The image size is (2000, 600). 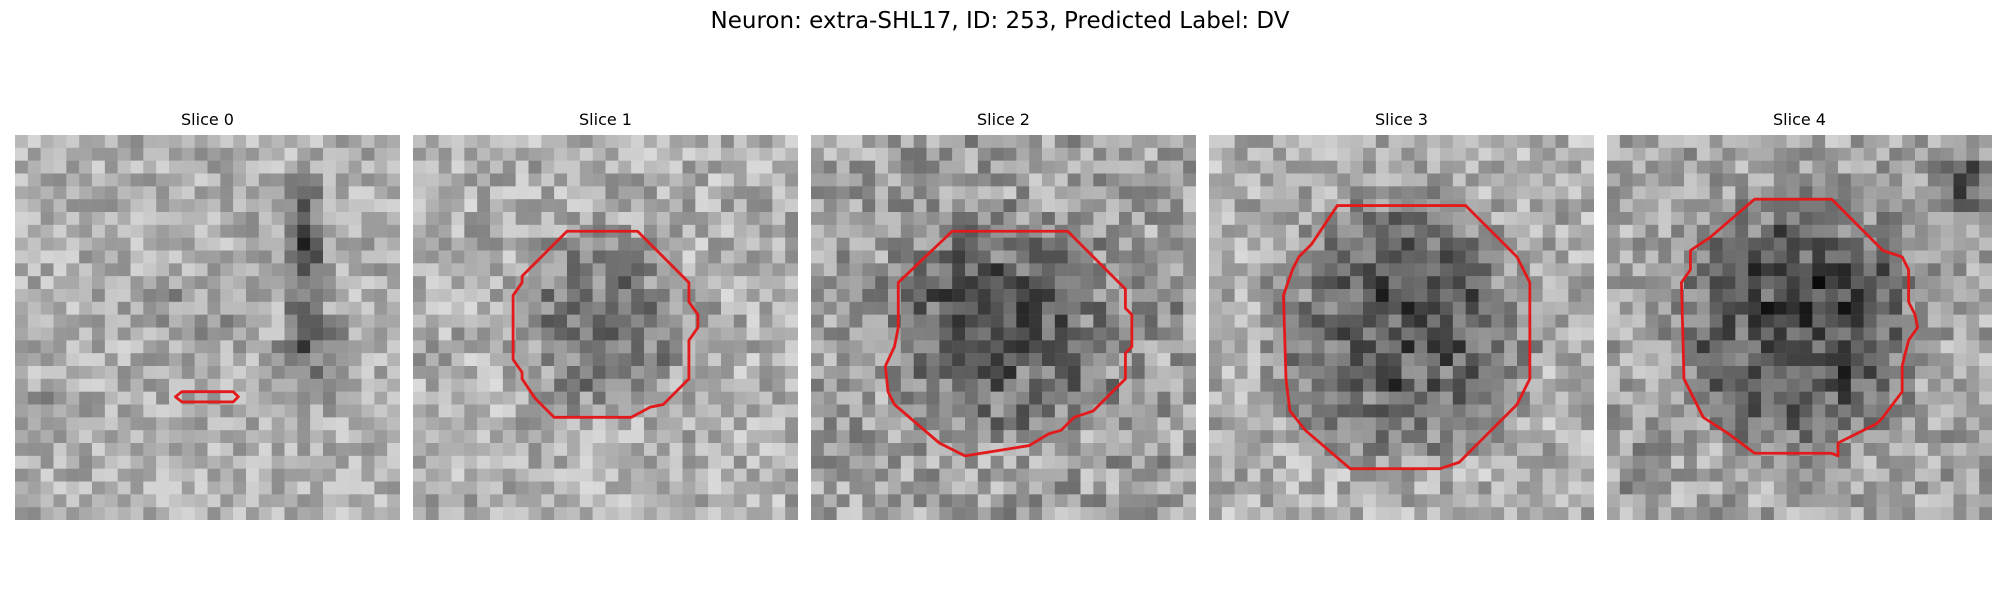 I want to click on slice-title: Slice 3, so click(x=1401, y=119).